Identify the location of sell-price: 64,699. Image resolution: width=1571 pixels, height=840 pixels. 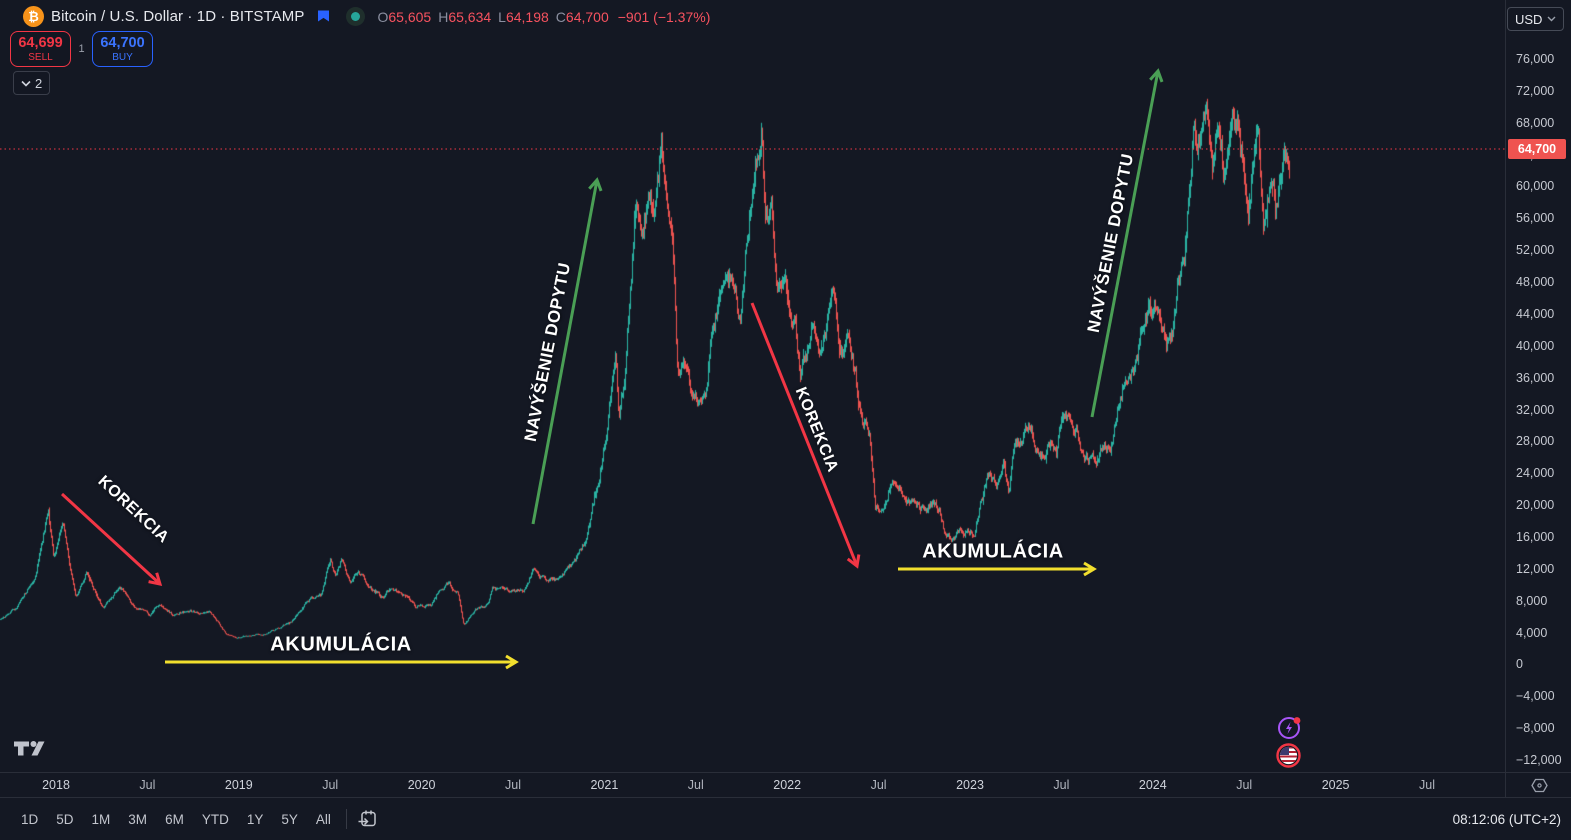
(40, 43).